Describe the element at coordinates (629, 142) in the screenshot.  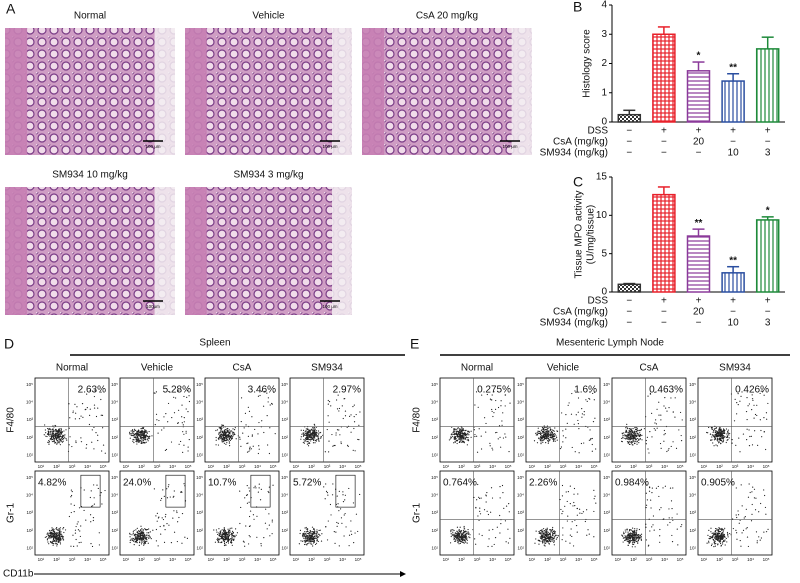
I see `condition-value: −` at that location.